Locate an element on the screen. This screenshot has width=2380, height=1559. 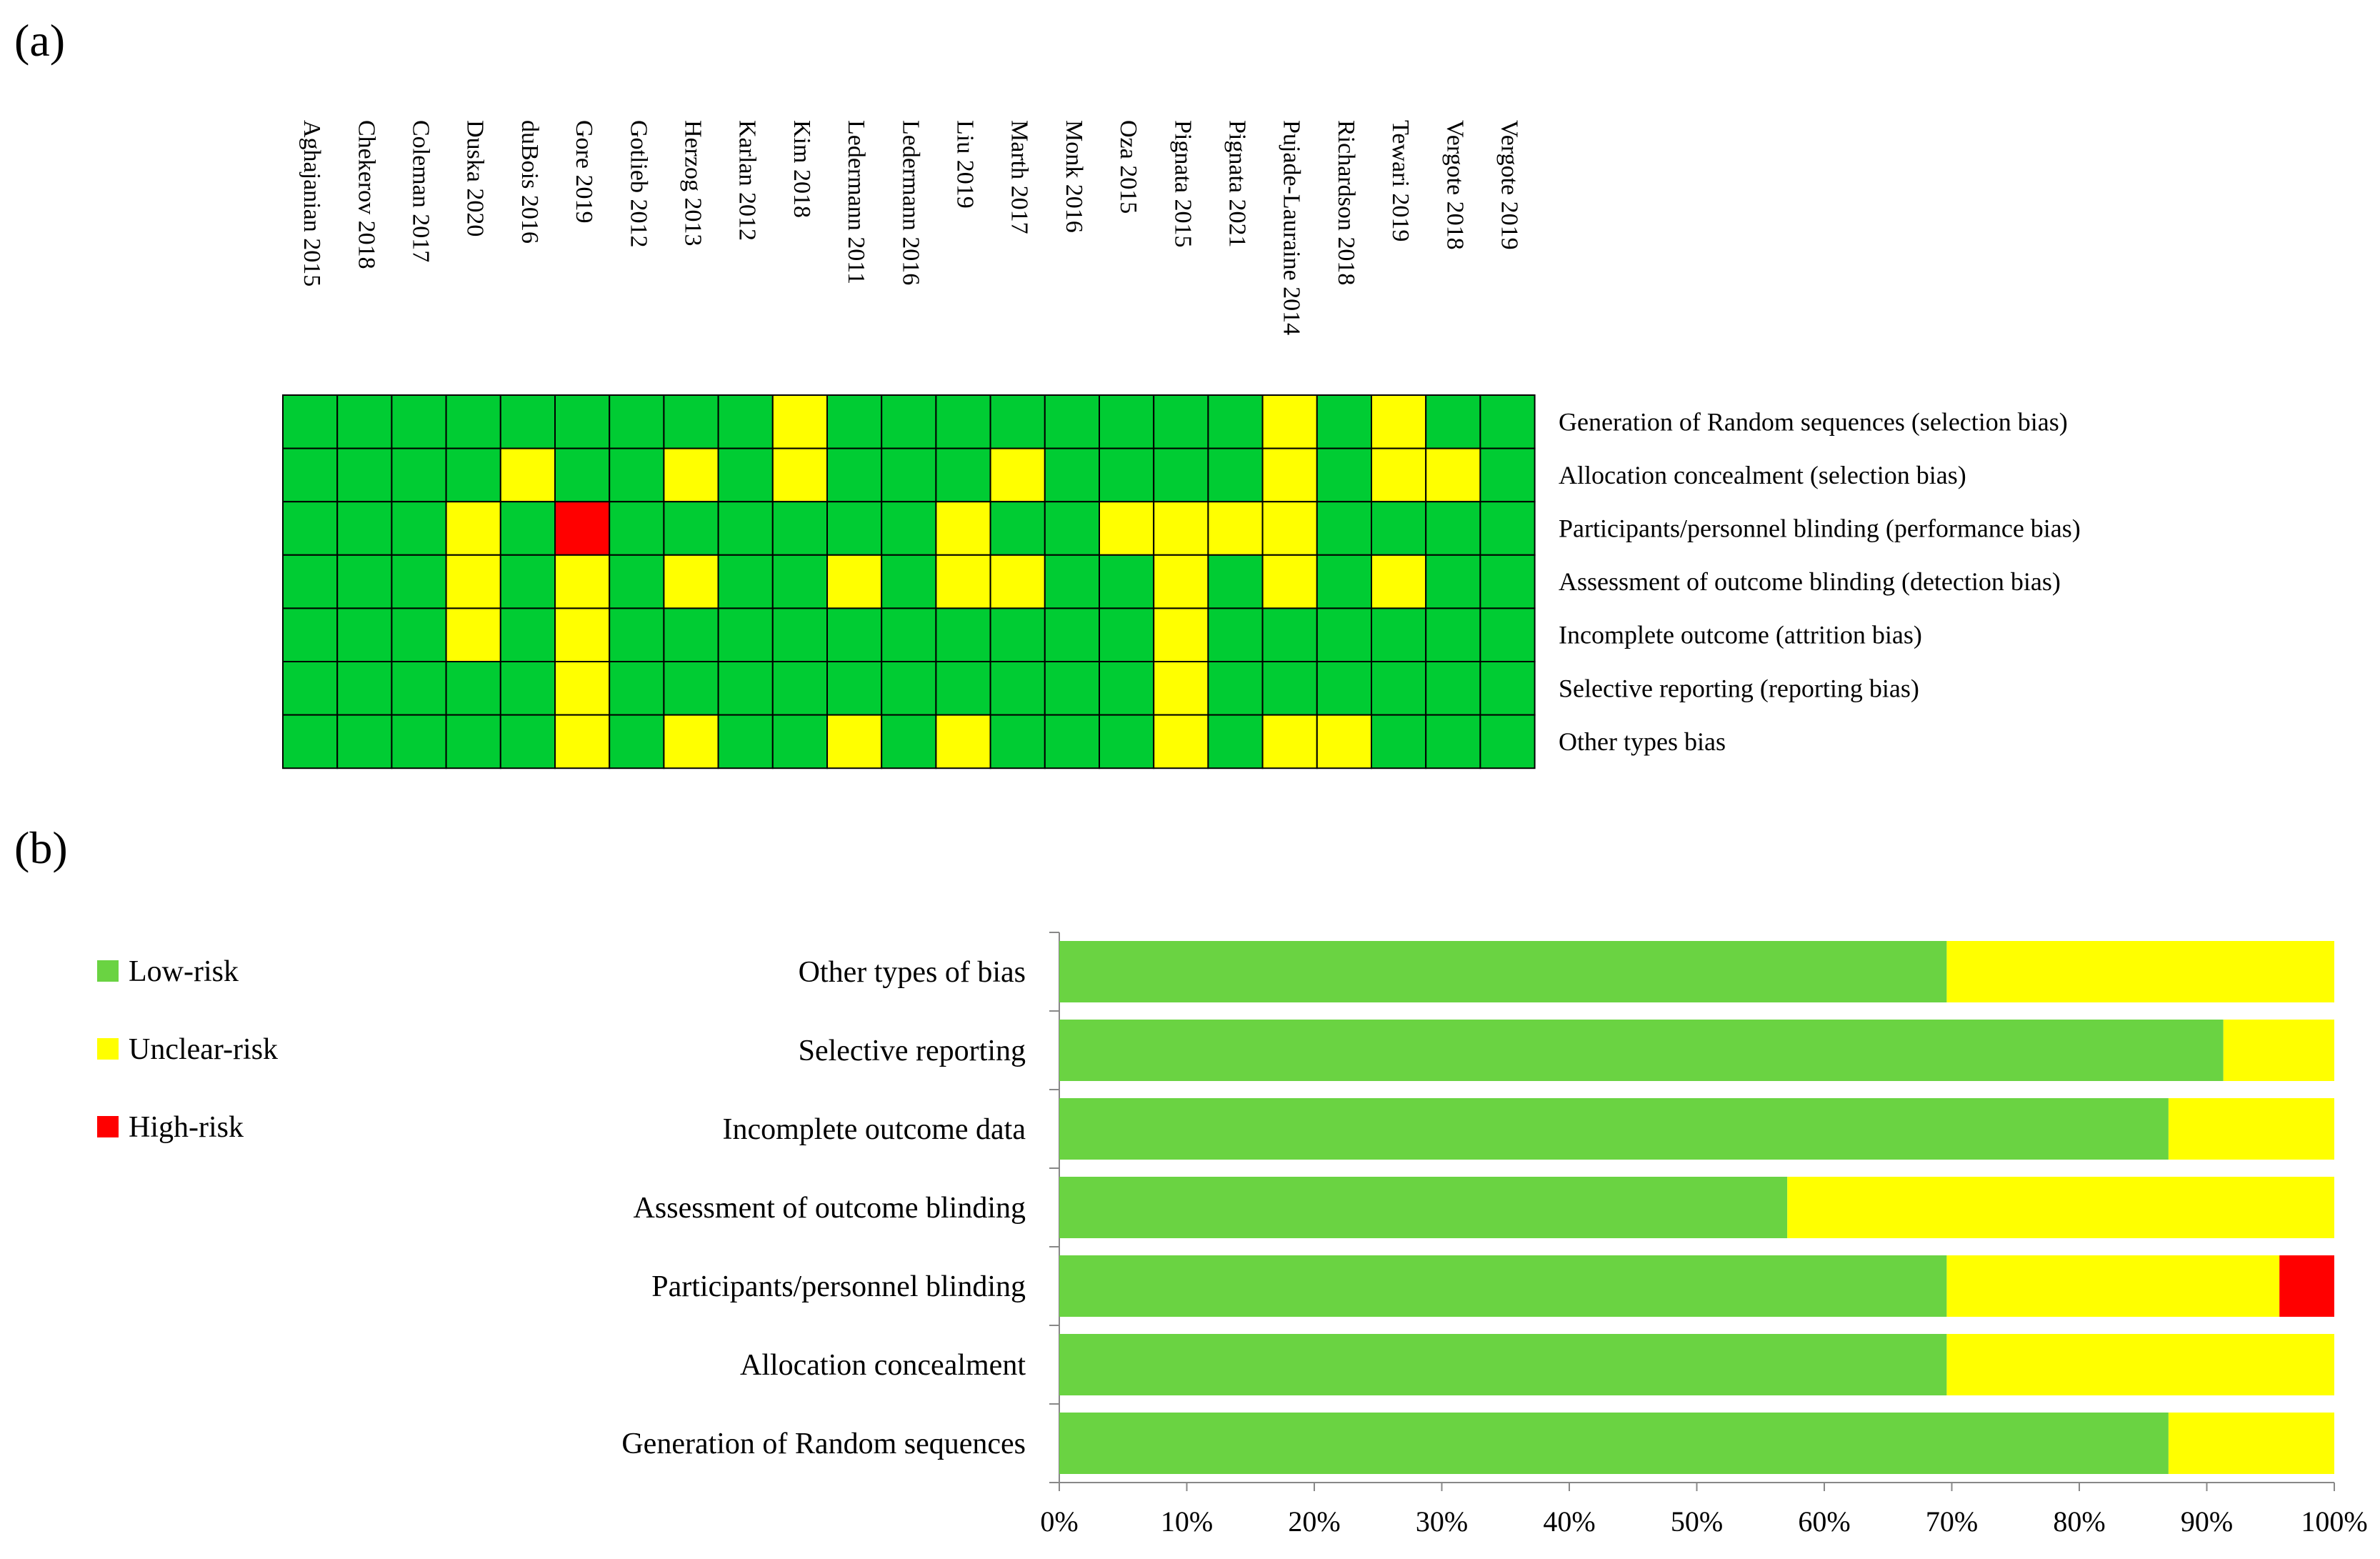
study-label: Duska 2020 is located at coordinates (475, 178).